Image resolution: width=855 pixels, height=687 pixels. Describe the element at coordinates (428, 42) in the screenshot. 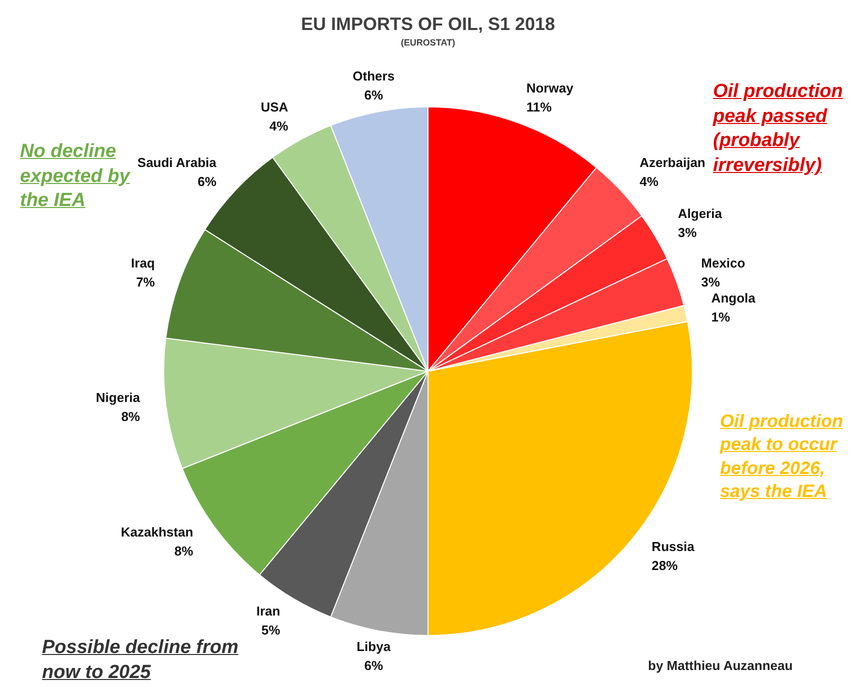

I see `chart-subtitle: (EUROSTAT)` at that location.